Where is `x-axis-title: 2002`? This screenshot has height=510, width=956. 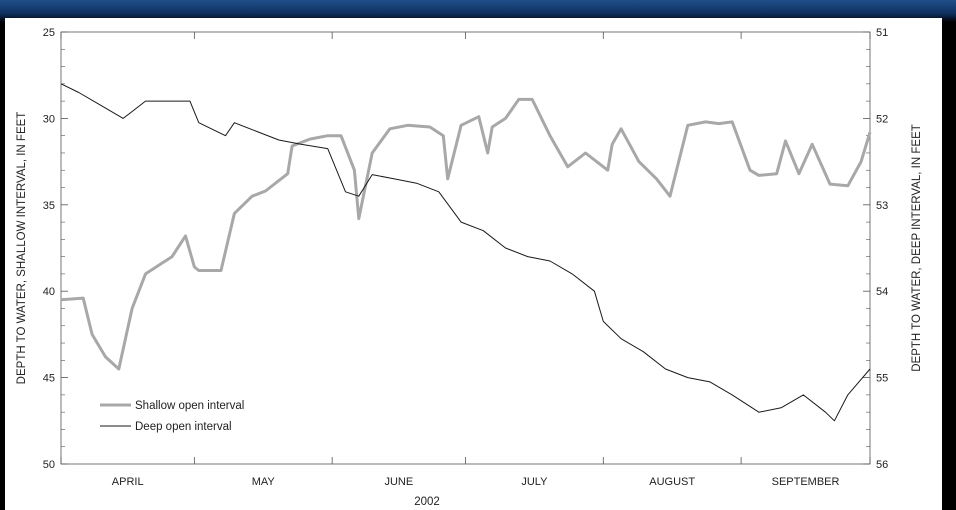 x-axis-title: 2002 is located at coordinates (427, 502).